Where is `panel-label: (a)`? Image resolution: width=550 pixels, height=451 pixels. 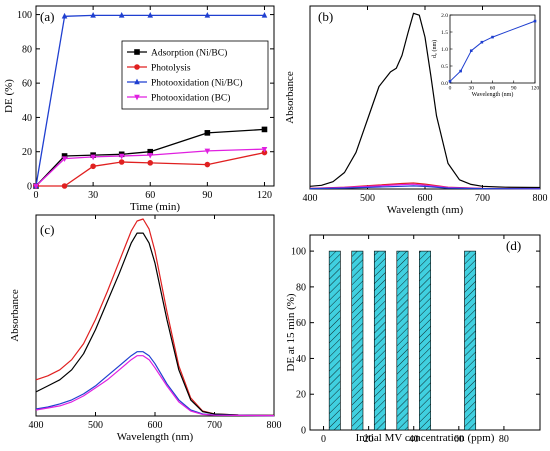
panel-label: (a) is located at coordinates (47, 16).